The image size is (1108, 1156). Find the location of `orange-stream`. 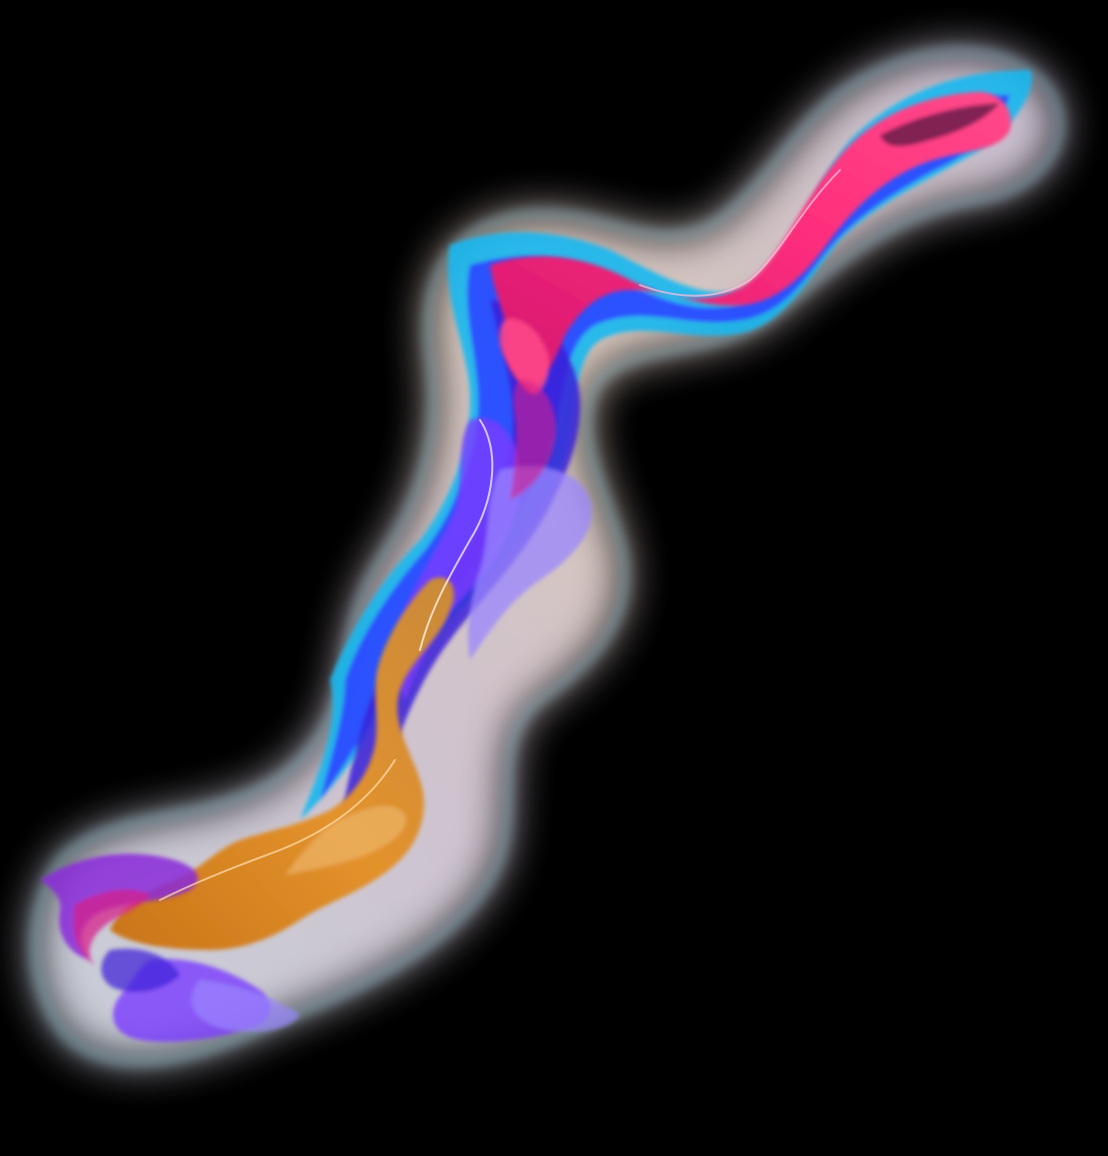

orange-stream is located at coordinates (282, 763).